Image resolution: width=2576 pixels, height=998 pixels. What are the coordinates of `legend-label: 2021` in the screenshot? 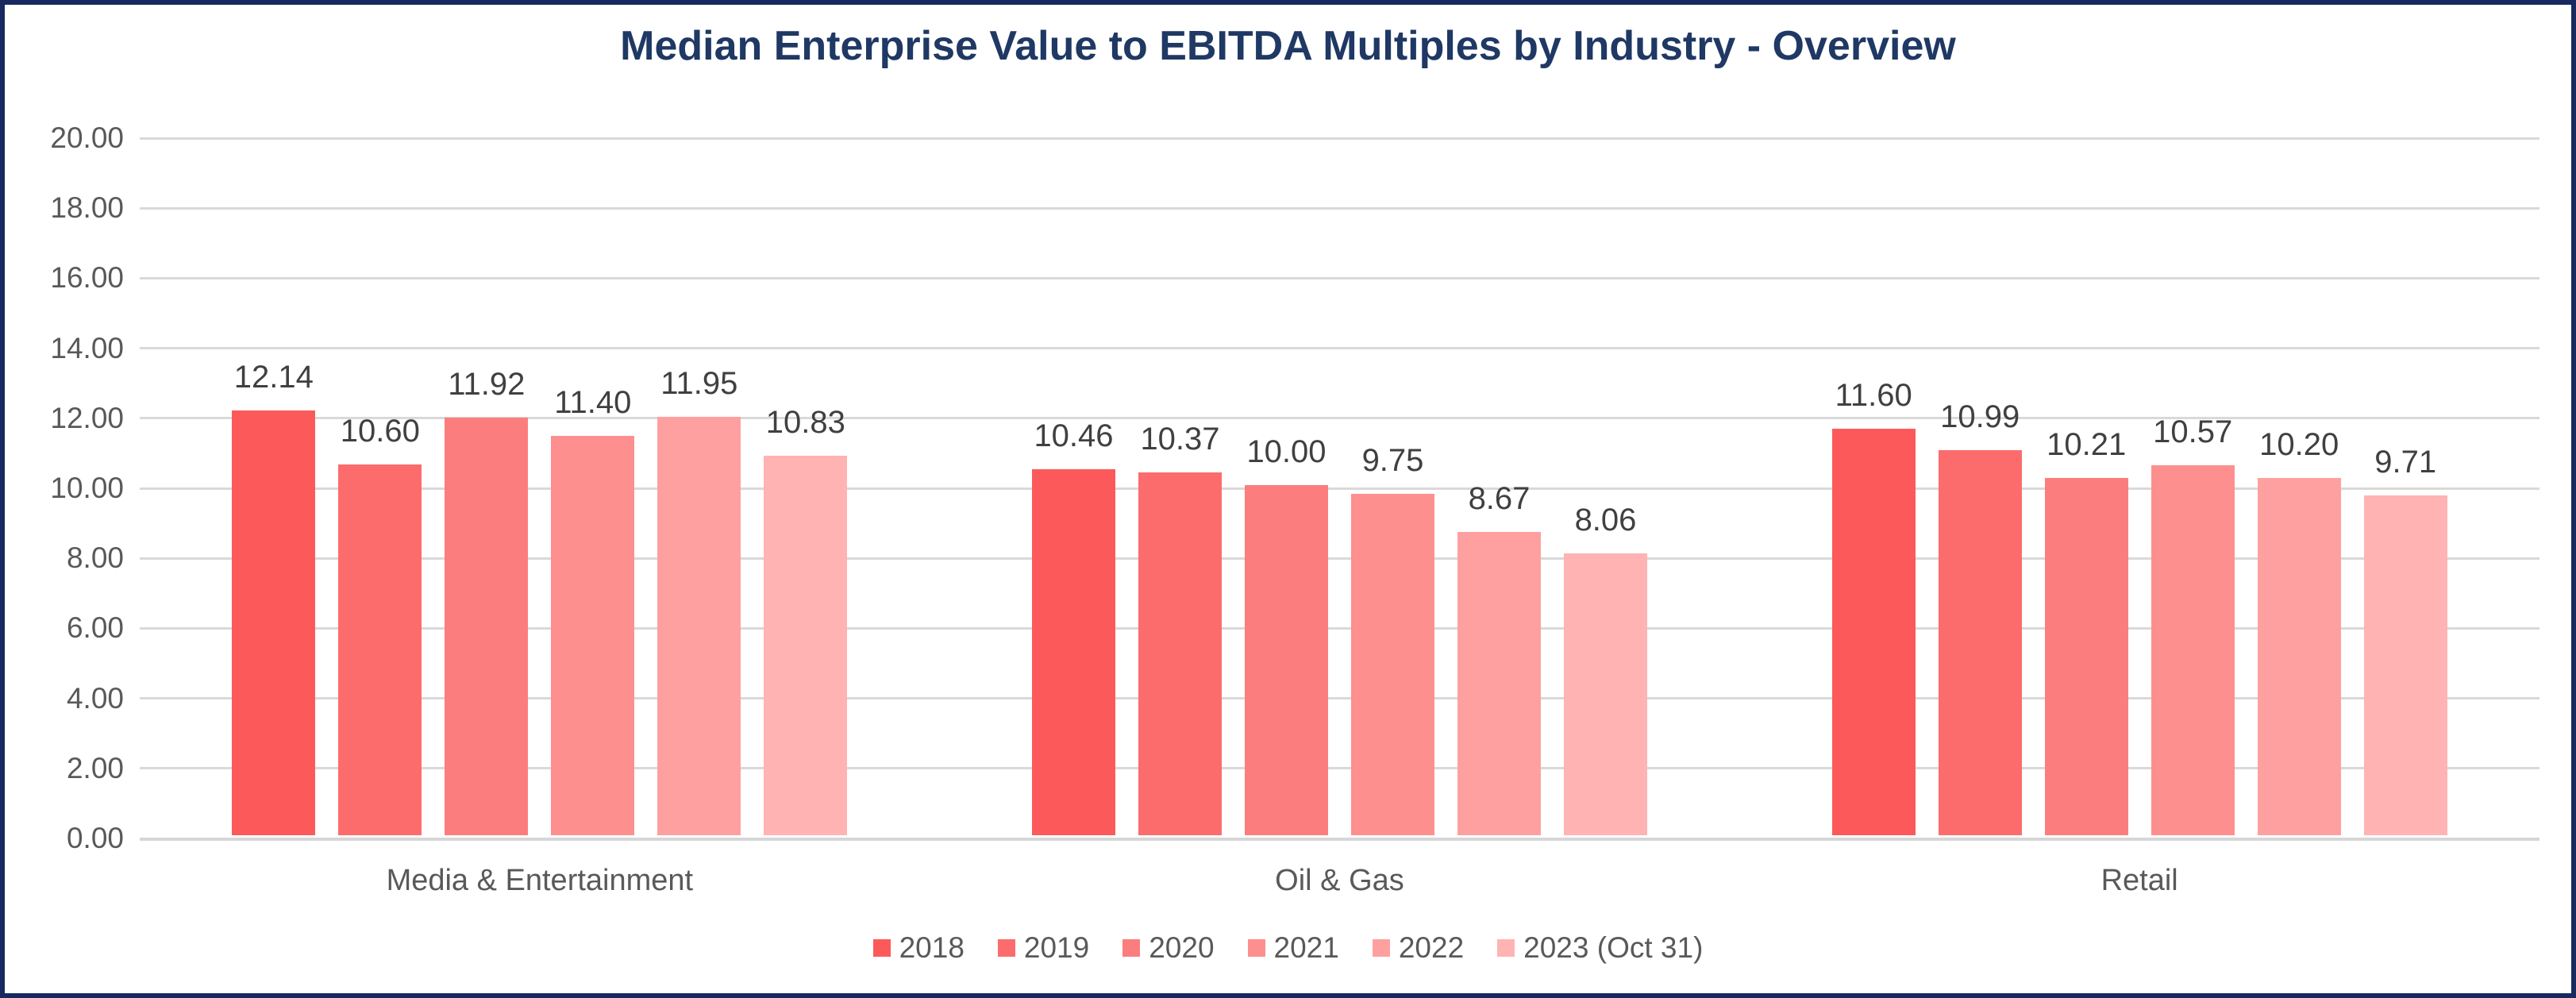 It's located at (1306, 948).